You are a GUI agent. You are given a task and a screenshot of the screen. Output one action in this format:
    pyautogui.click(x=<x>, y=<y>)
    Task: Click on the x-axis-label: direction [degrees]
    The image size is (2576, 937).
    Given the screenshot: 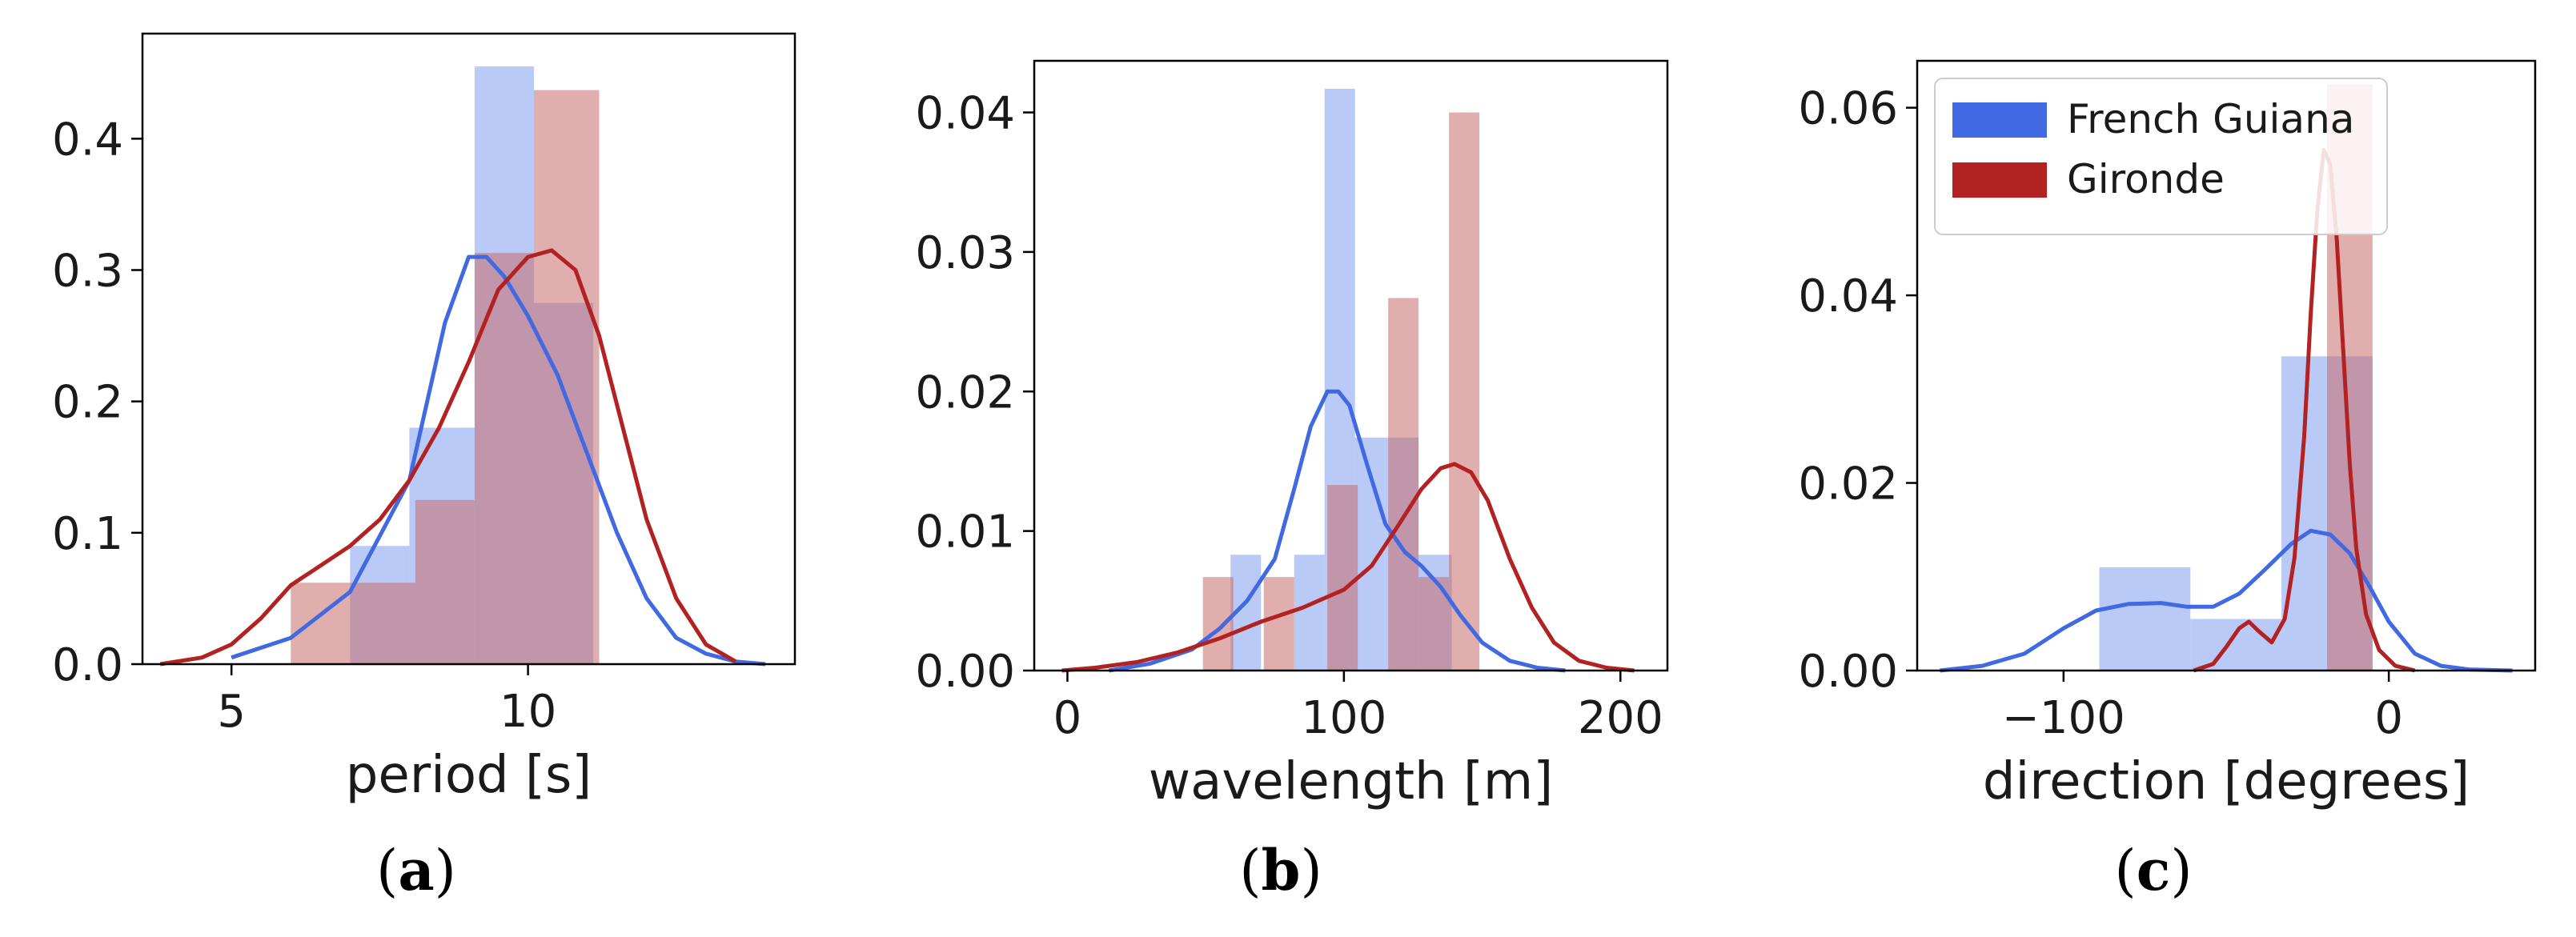 What is the action you would take?
    pyautogui.click(x=2227, y=781)
    